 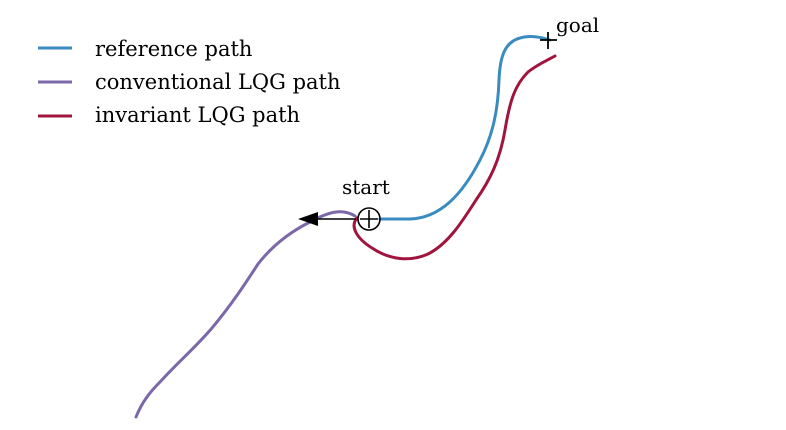 What do you see at coordinates (465, 128) in the screenshot?
I see `reference-path` at bounding box center [465, 128].